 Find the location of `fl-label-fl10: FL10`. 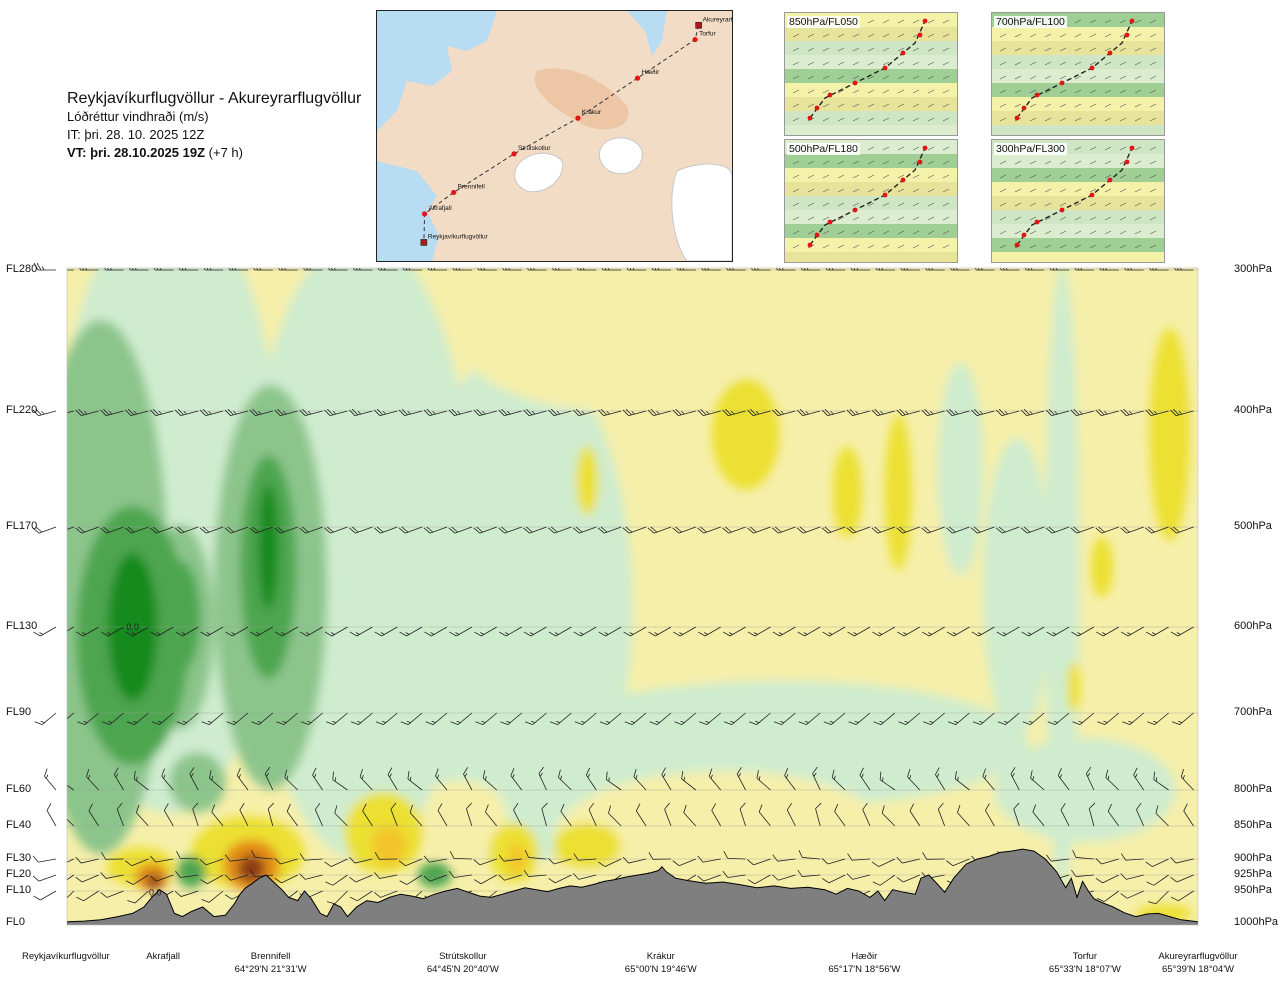

fl-label-fl10: FL10 is located at coordinates (19, 890).